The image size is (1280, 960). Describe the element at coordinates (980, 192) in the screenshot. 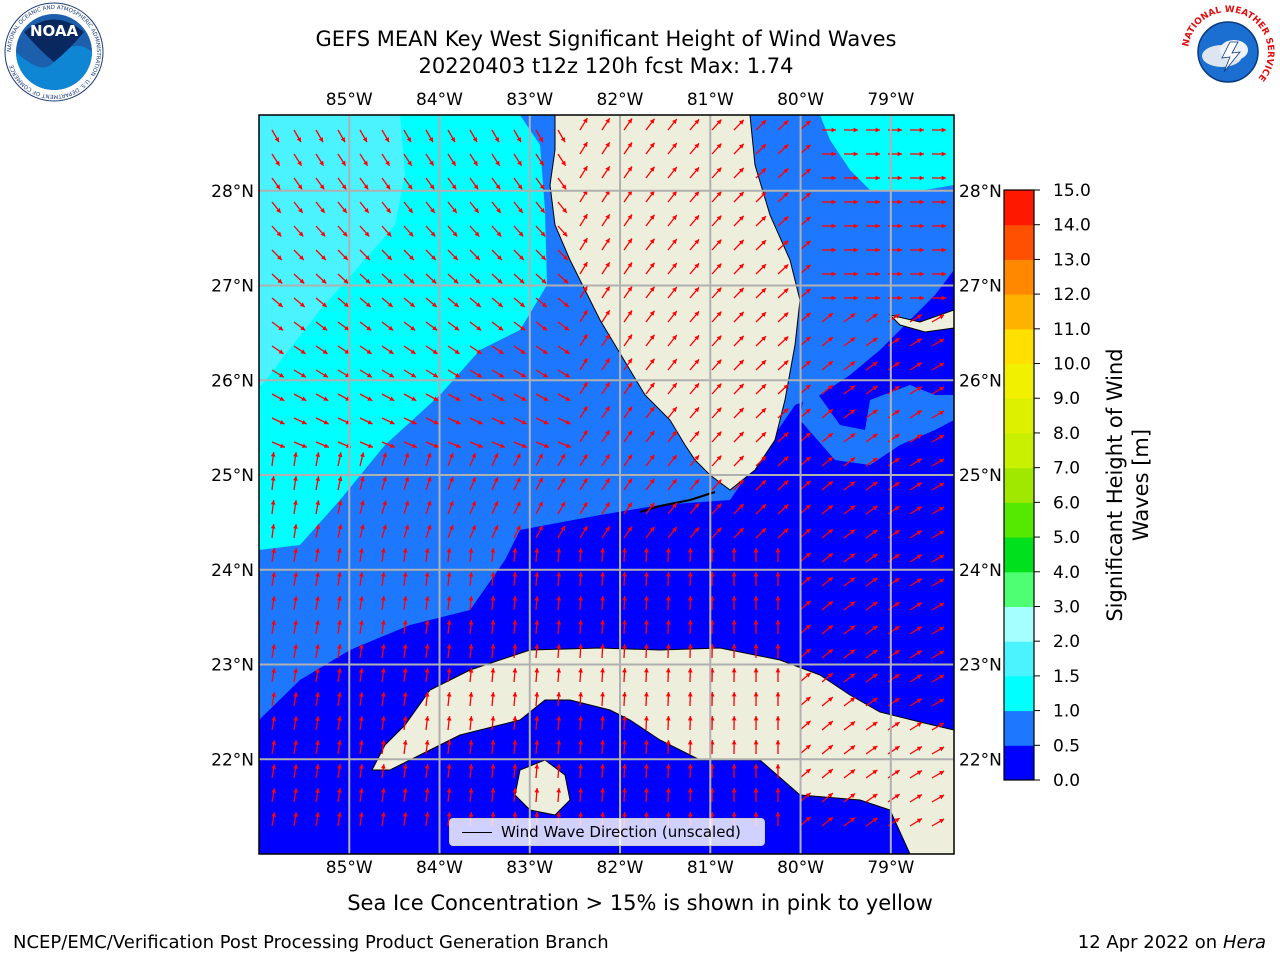

I see `lat-label-right: 28°N` at that location.